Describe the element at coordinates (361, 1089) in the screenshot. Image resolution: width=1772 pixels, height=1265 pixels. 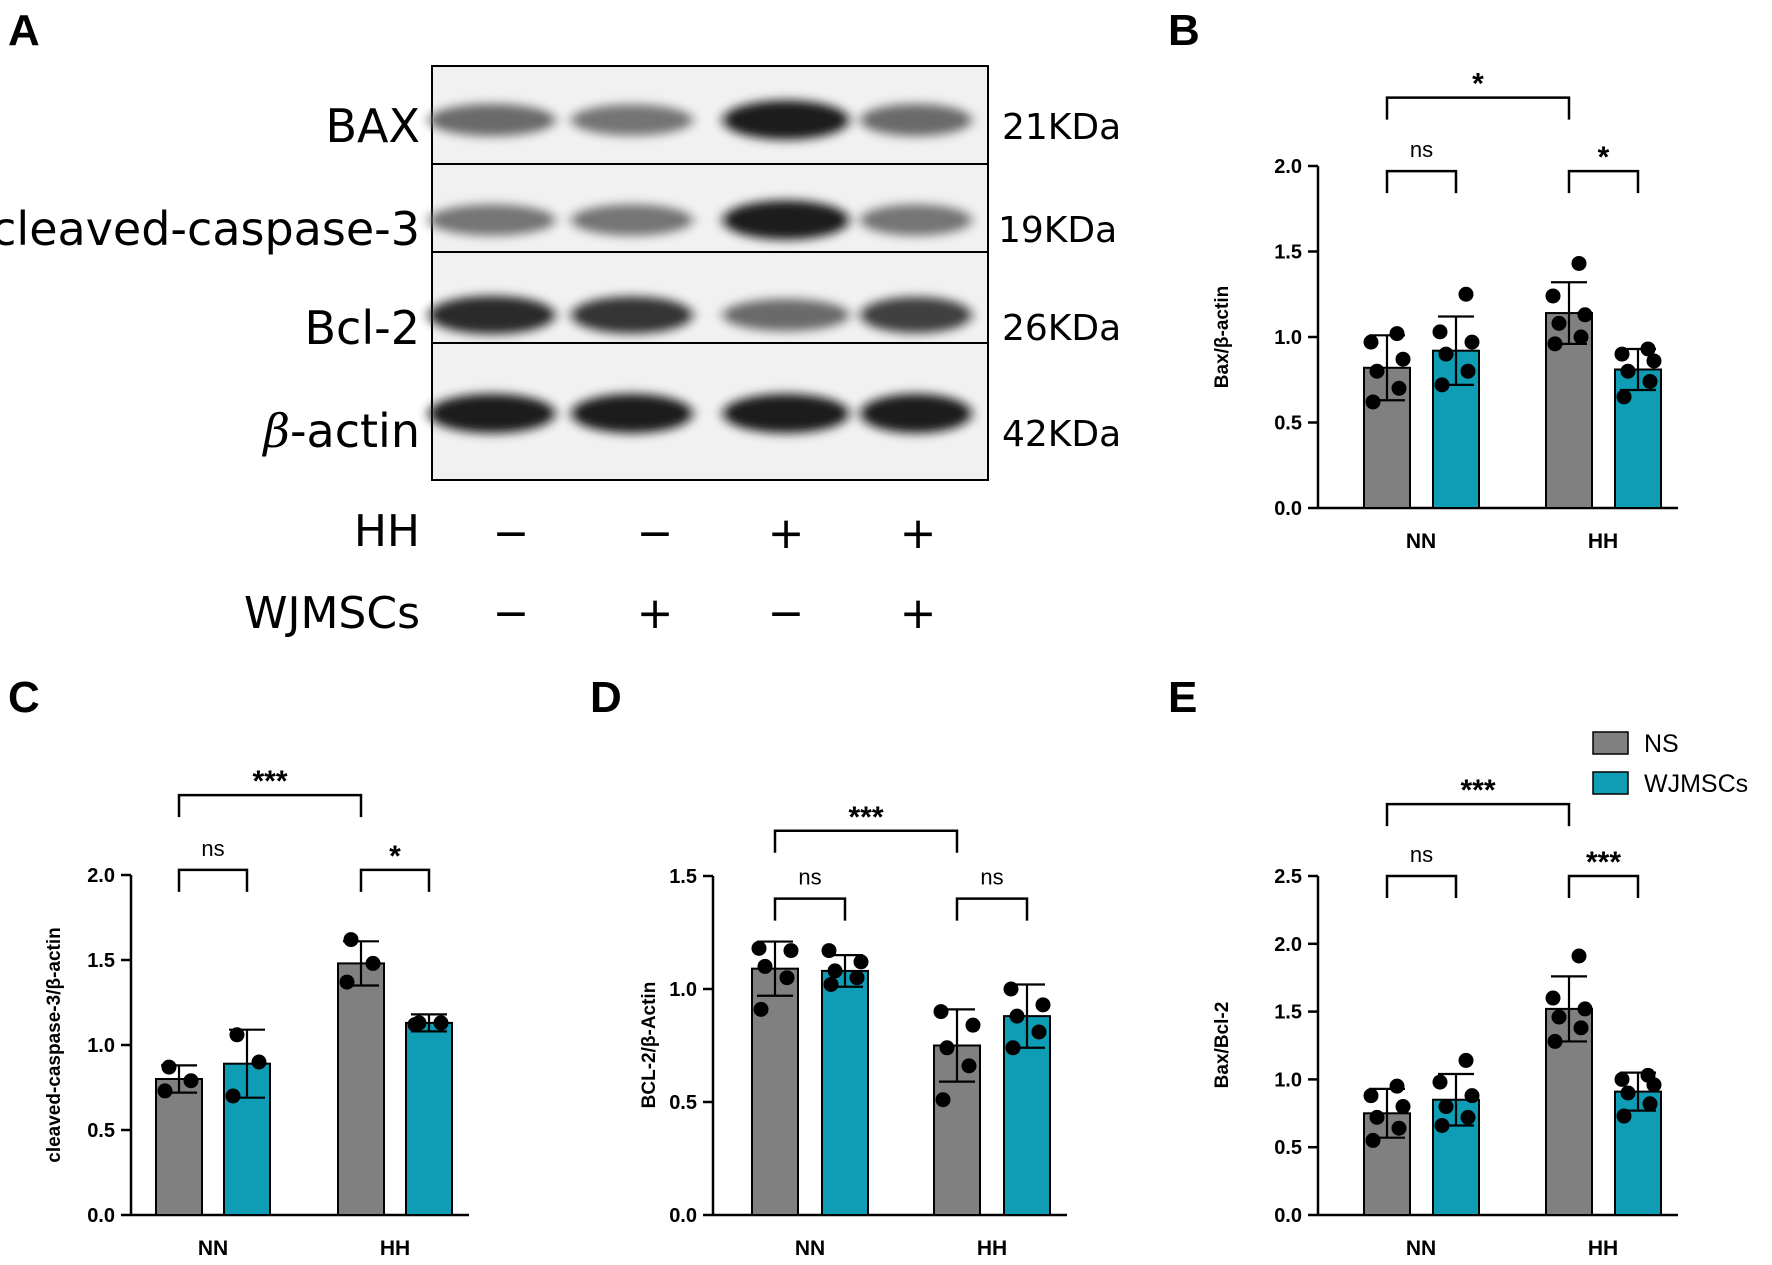
I see `bar` at that location.